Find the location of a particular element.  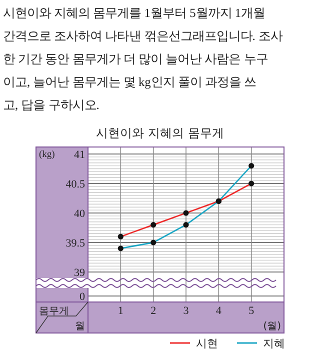

y-tick-label: 39 is located at coordinates (80, 273).